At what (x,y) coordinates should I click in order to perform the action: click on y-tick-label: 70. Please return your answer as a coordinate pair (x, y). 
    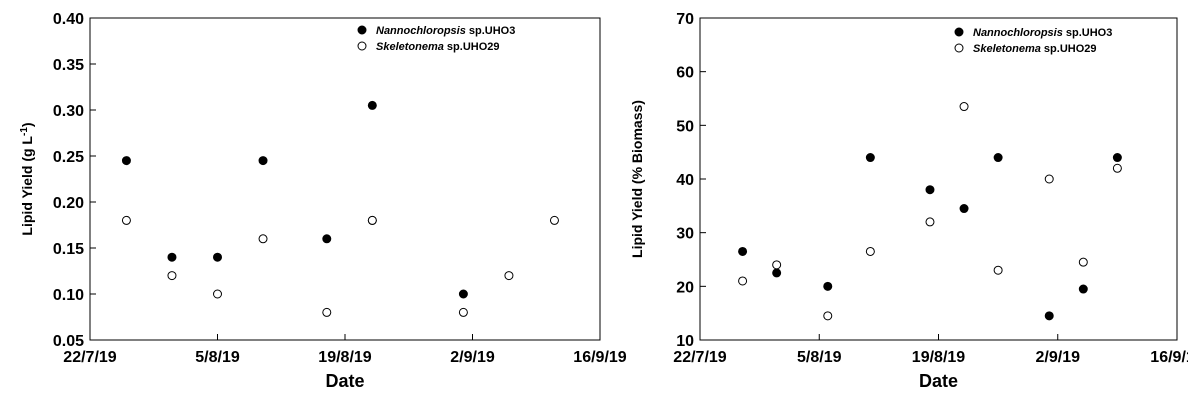
    Looking at the image, I should click on (685, 19).